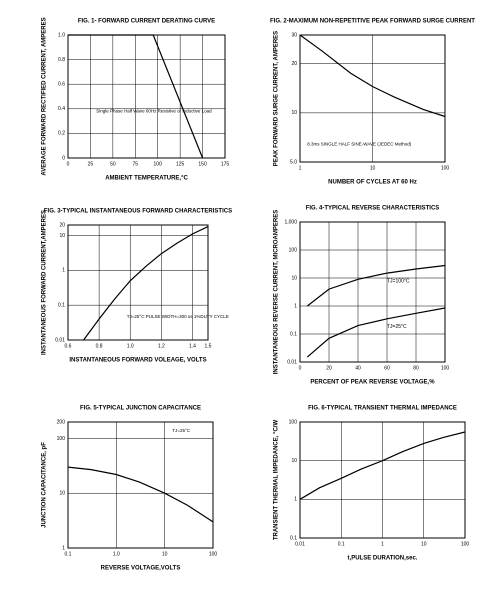 The width and height of the screenshot is (500, 591). I want to click on x-axis-label: AMBIENT TEMPERATURE,°C, so click(146, 179).